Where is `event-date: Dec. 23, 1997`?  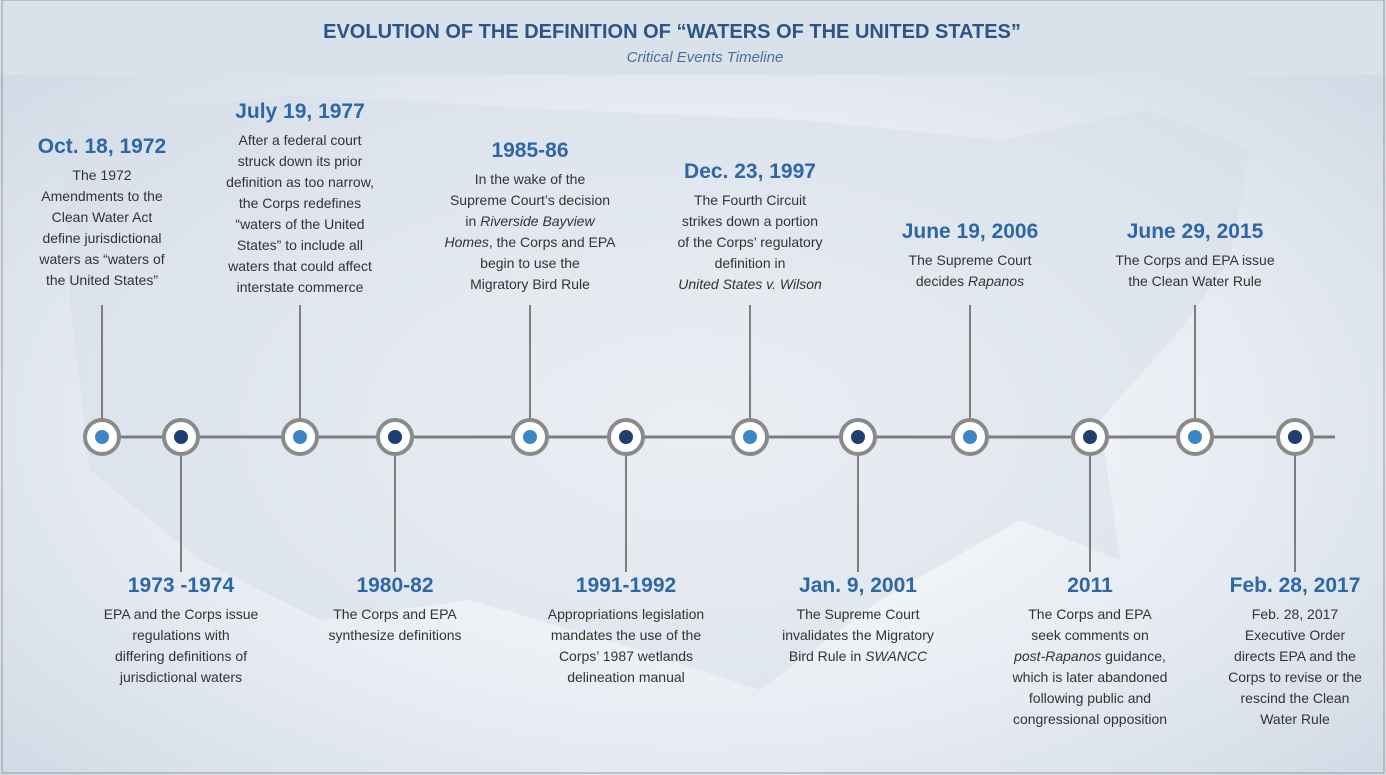
event-date: Dec. 23, 1997 is located at coordinates (750, 171).